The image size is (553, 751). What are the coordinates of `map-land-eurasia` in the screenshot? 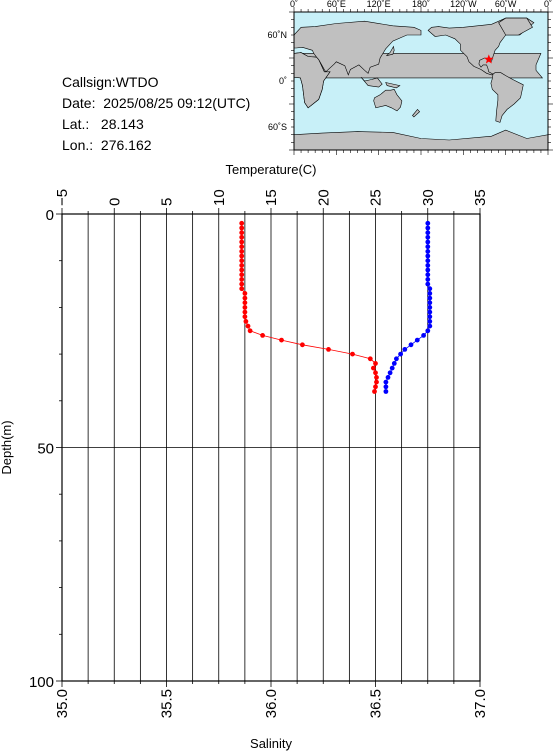 It's located at (357, 48).